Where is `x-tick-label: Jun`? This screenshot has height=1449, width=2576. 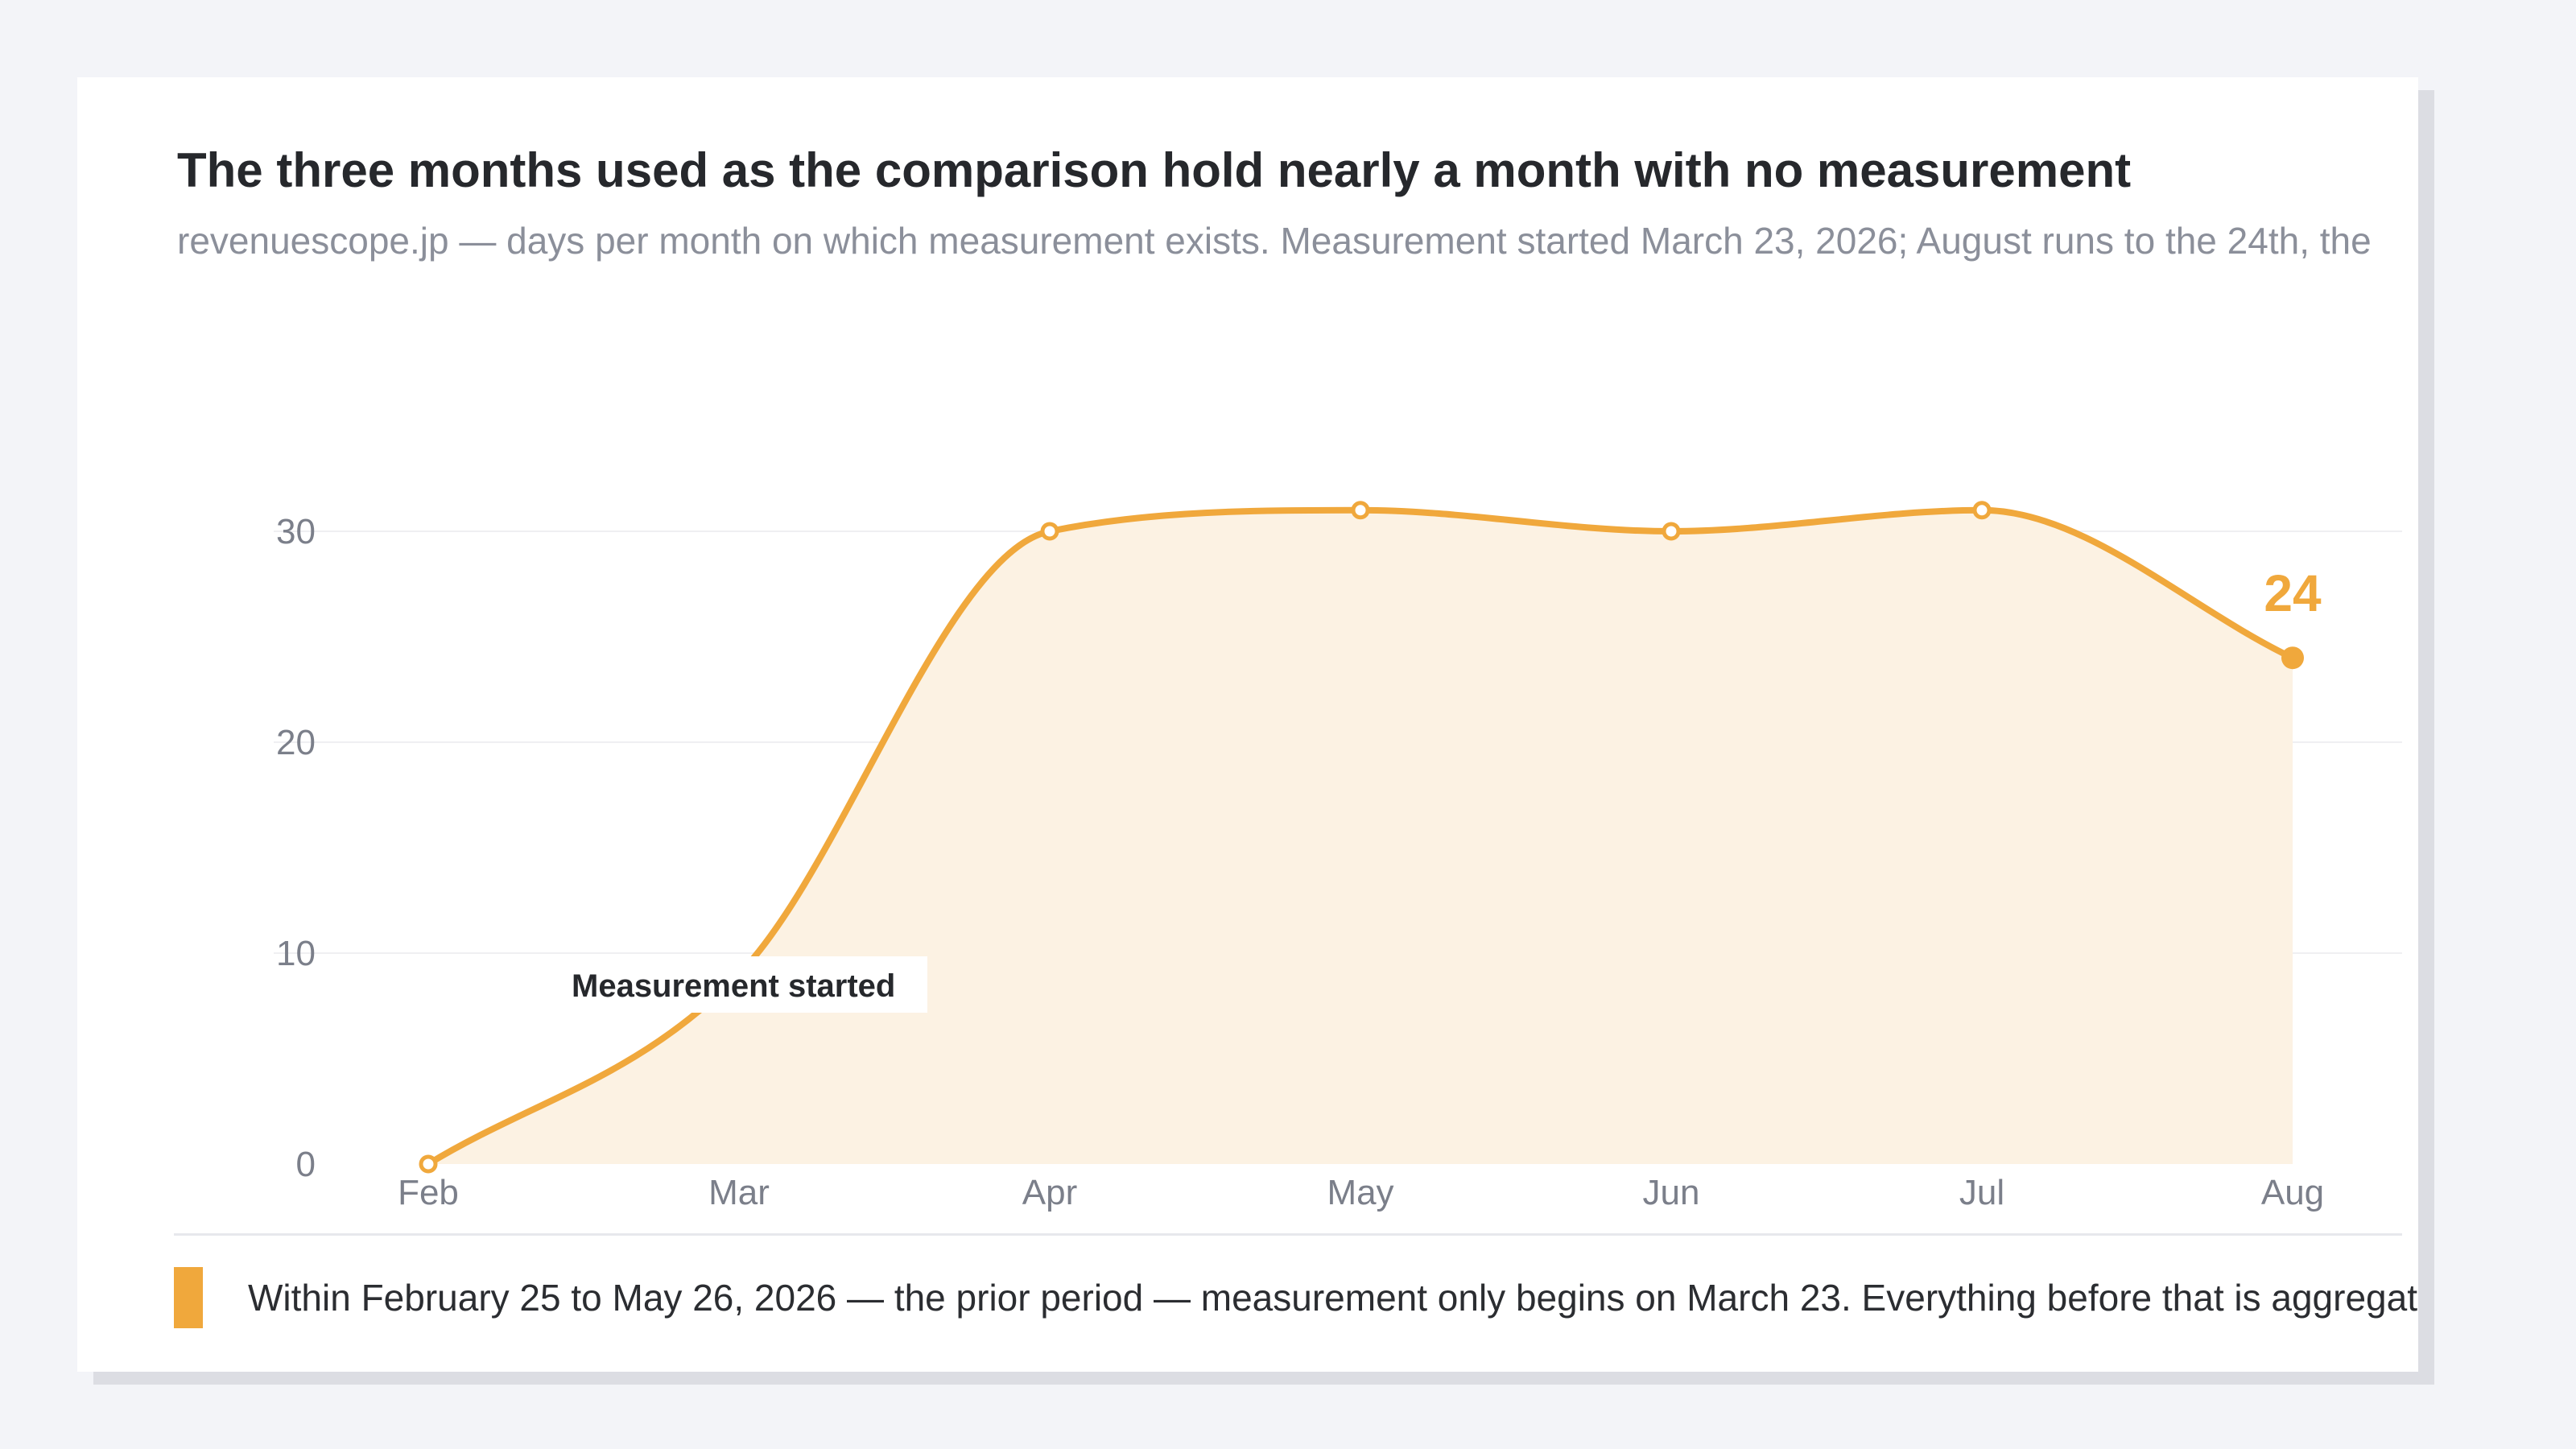
x-tick-label: Jun is located at coordinates (1671, 1192).